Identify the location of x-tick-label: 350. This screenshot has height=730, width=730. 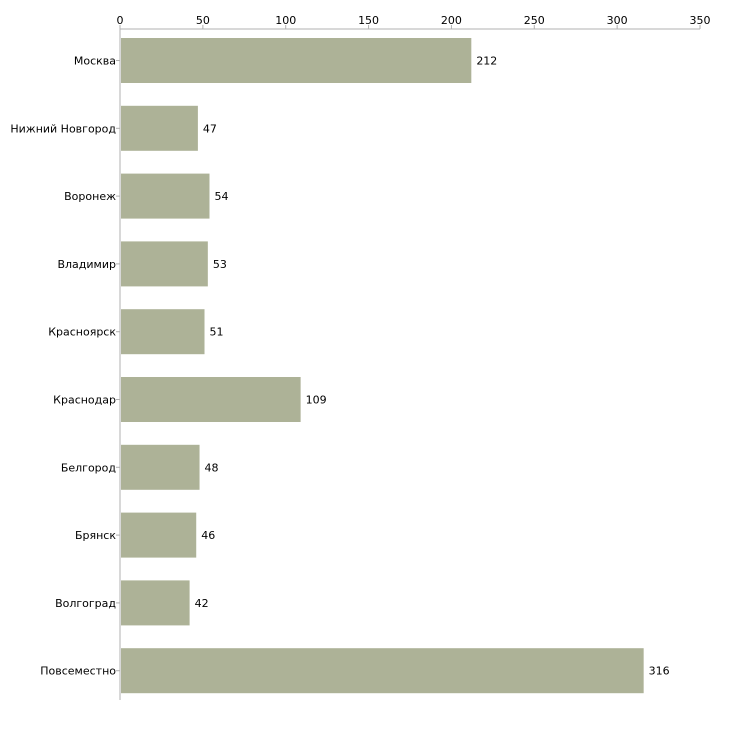
(700, 20).